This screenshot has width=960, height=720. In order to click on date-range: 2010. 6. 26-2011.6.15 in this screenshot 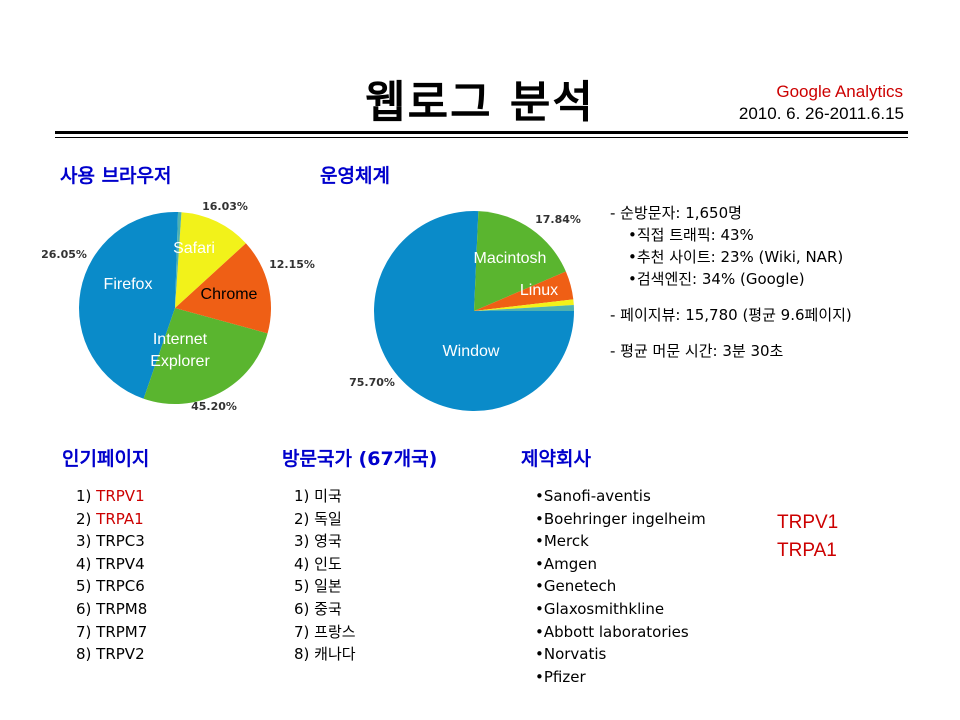, I will do `click(821, 113)`.